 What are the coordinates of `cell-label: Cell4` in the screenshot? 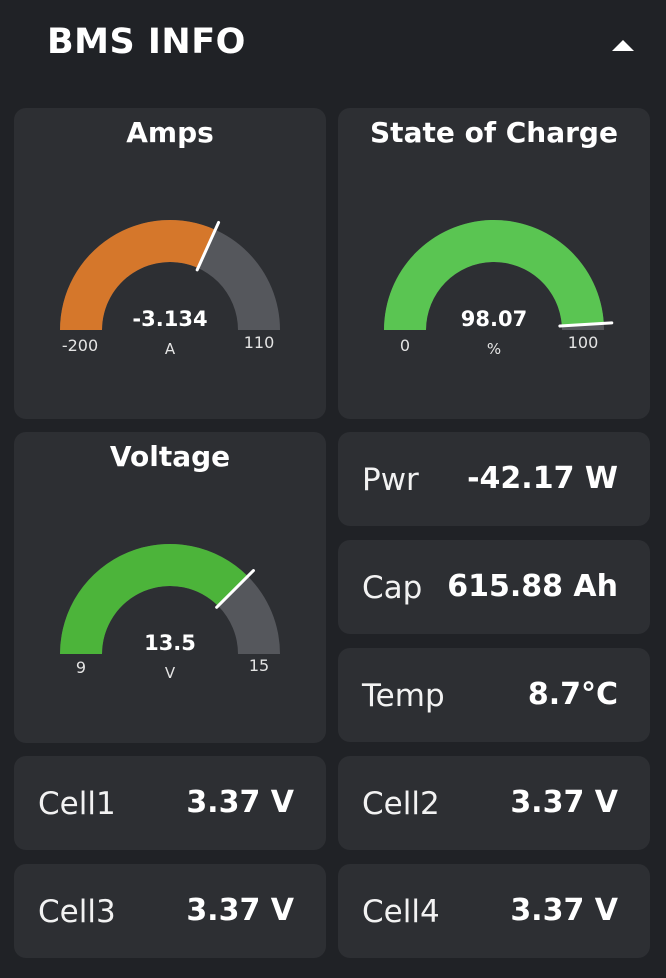 It's located at (401, 912).